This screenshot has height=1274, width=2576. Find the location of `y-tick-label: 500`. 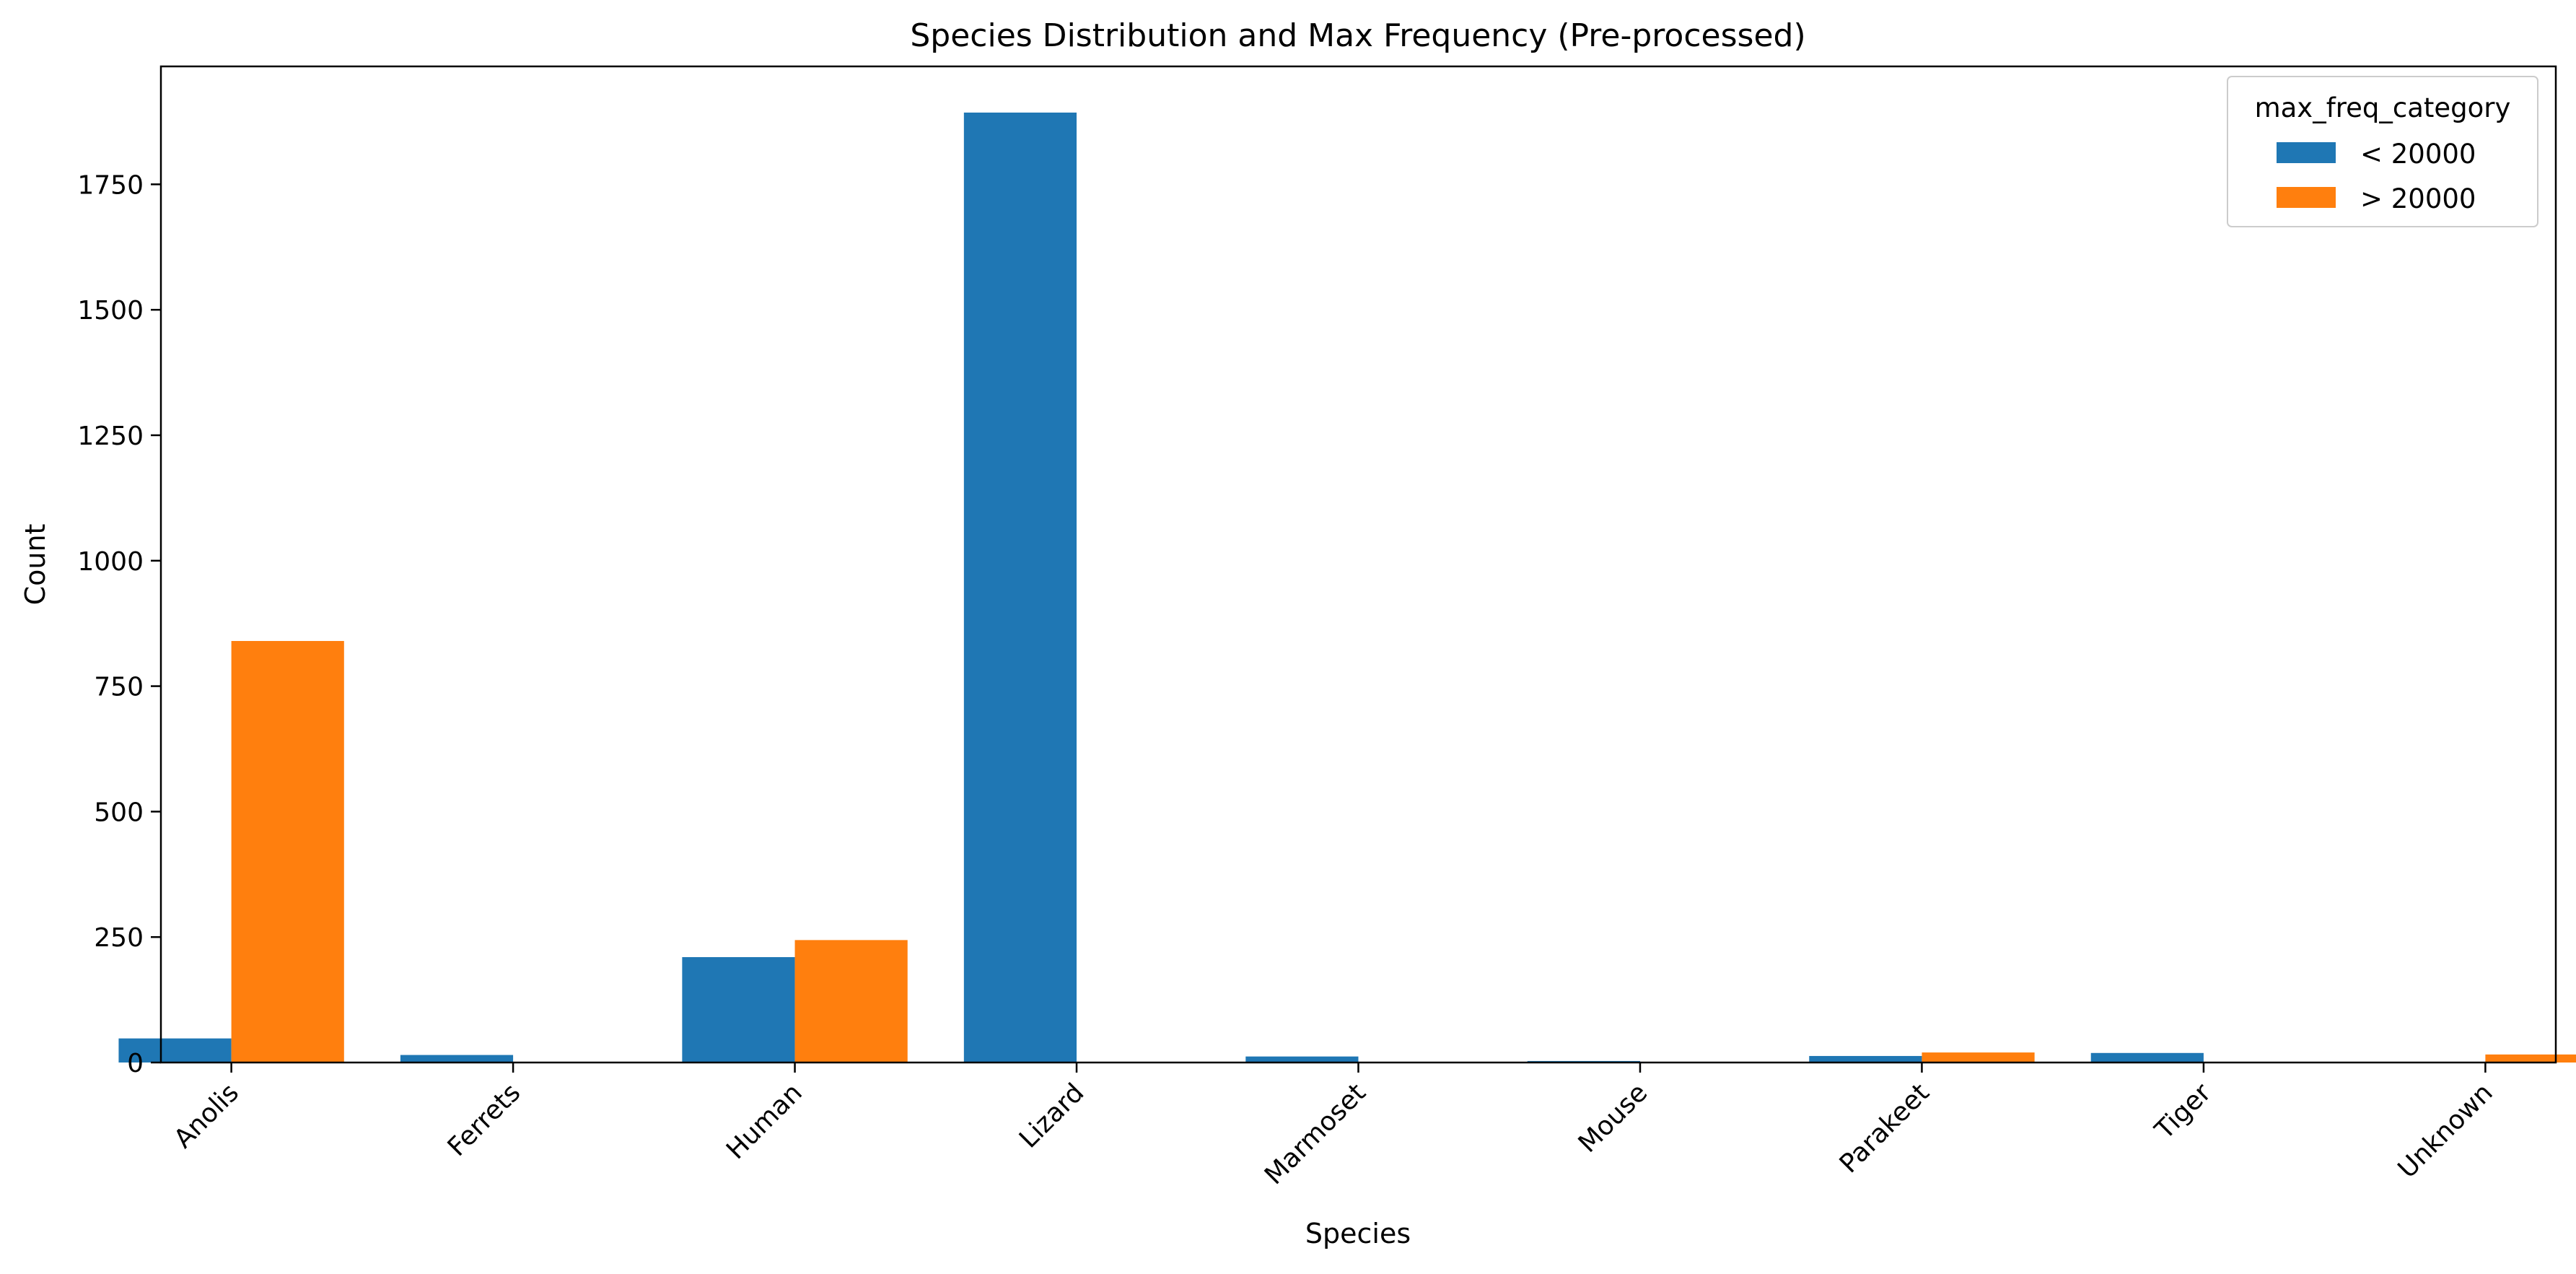

y-tick-label: 500 is located at coordinates (119, 812).